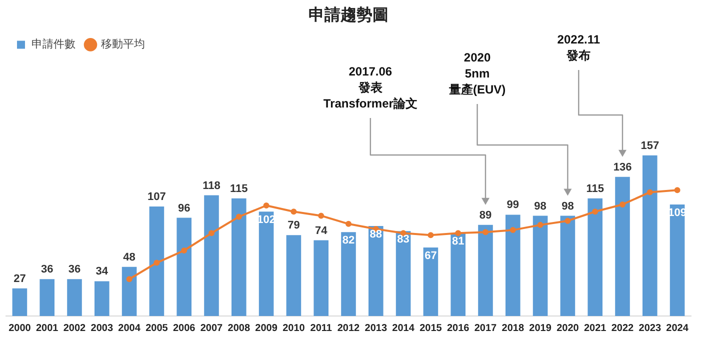 Image resolution: width=705 pixels, height=344 pixels. What do you see at coordinates (513, 328) in the screenshot?
I see `x-tick-label: 2018` at bounding box center [513, 328].